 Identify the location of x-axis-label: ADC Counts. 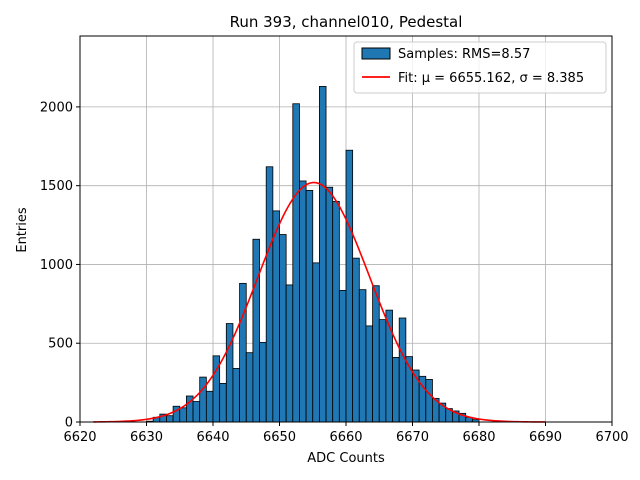
(346, 458).